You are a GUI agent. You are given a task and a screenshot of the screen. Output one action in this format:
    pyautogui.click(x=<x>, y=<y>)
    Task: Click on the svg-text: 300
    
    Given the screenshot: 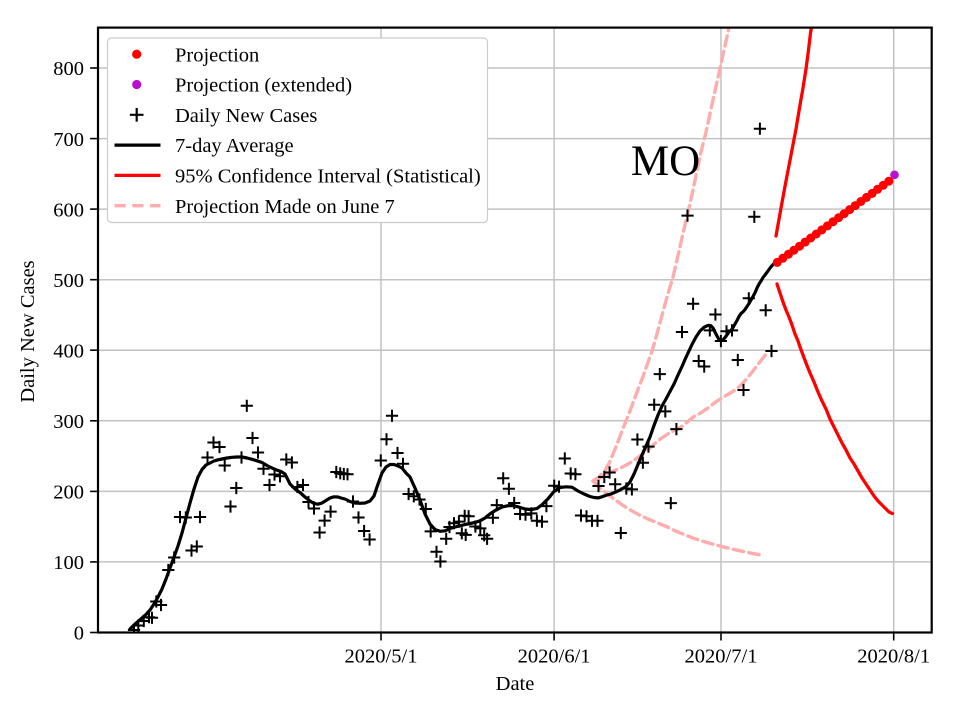 What is the action you would take?
    pyautogui.click(x=68, y=422)
    